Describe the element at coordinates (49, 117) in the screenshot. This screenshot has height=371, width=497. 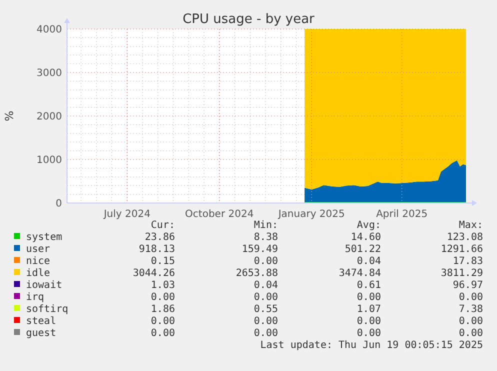
I see `y-tick-label: 2000` at that location.